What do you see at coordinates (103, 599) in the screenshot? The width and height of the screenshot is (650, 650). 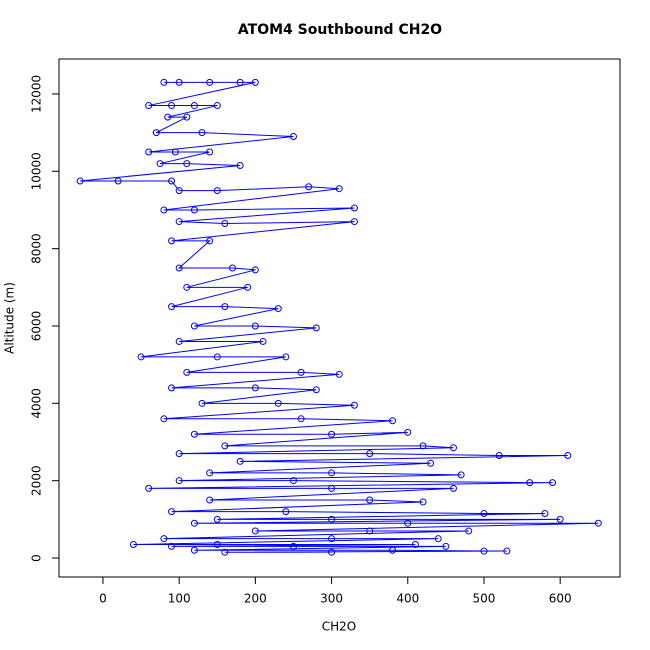 I see `x-tick-label: 0` at bounding box center [103, 599].